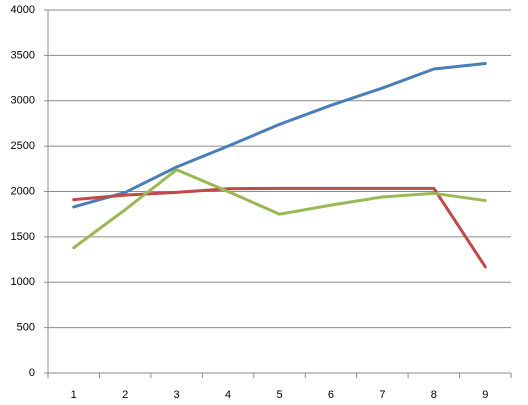 The image size is (528, 405). I want to click on x-tick-label: 5, so click(279, 395).